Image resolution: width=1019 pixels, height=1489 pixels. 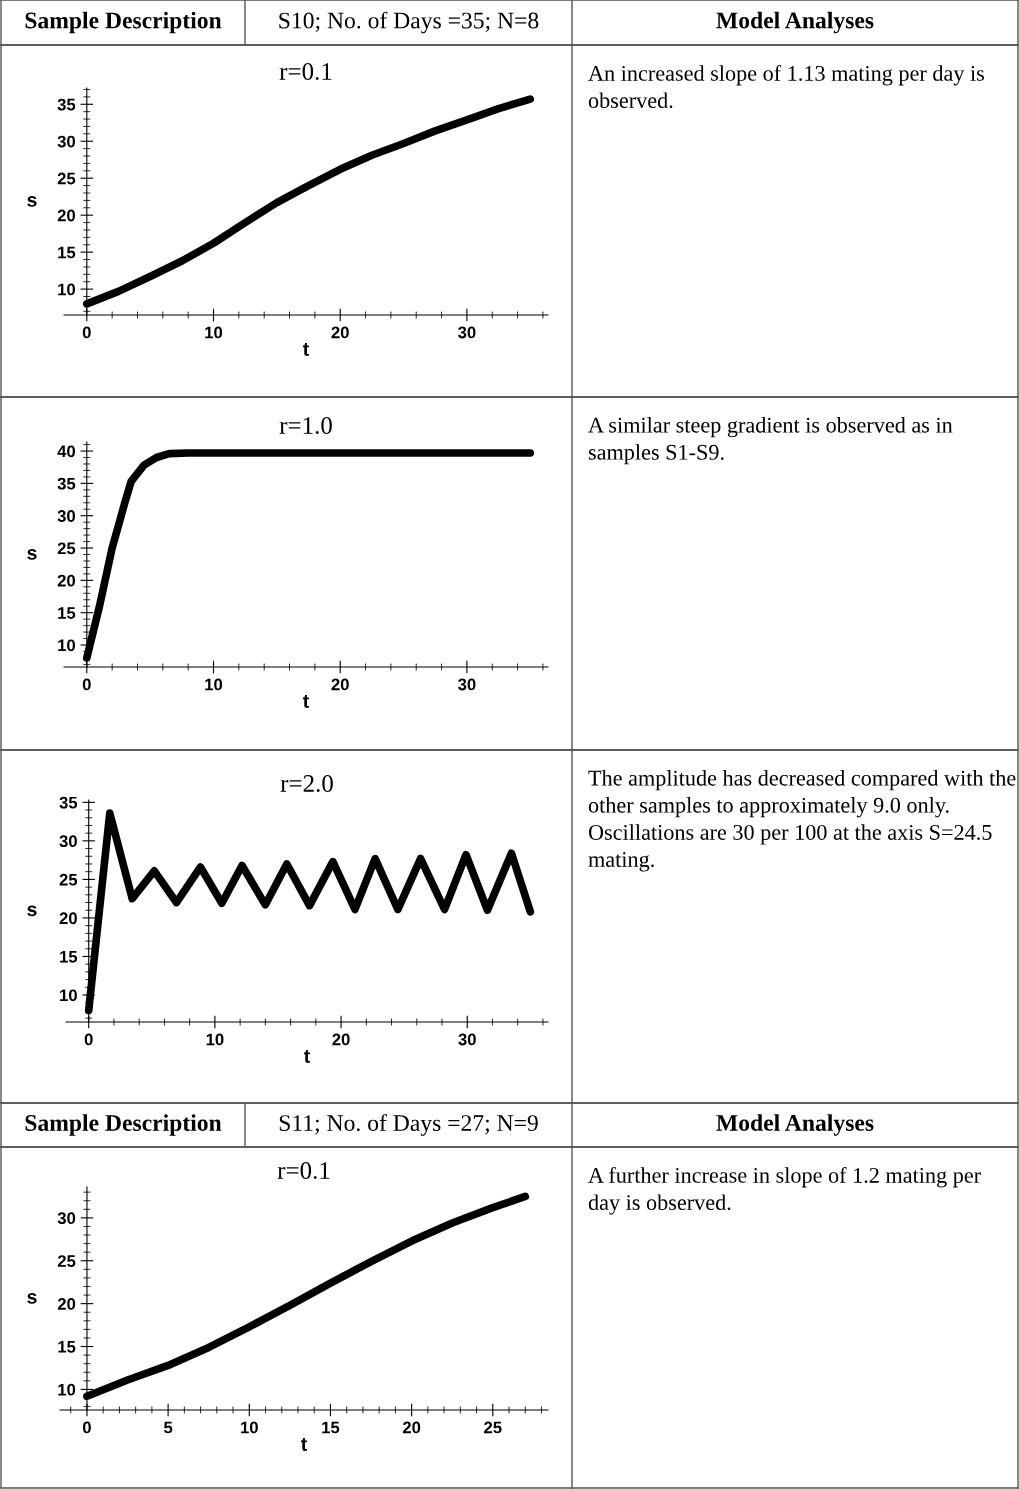 What do you see at coordinates (331, 1427) in the screenshot?
I see `x-tick-label: 15` at bounding box center [331, 1427].